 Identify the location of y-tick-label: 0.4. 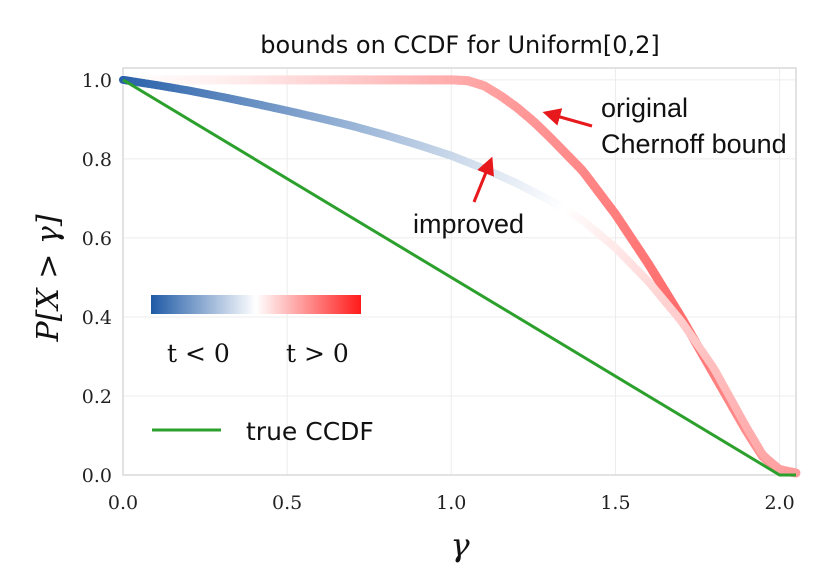
(97, 318).